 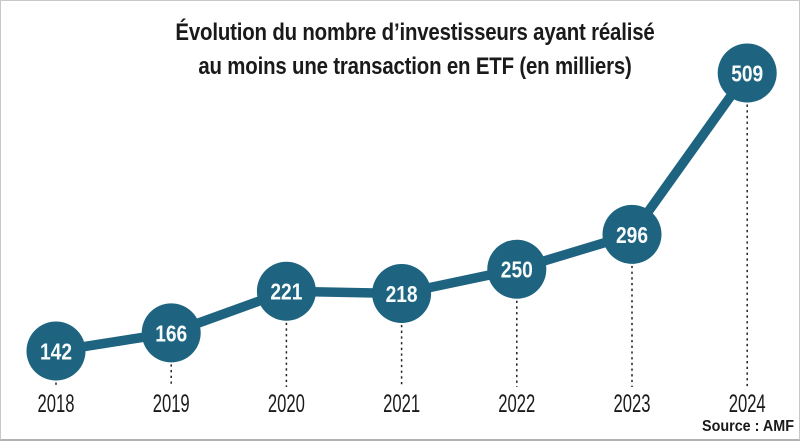 I want to click on data-point-value-2022: 250, so click(x=517, y=270).